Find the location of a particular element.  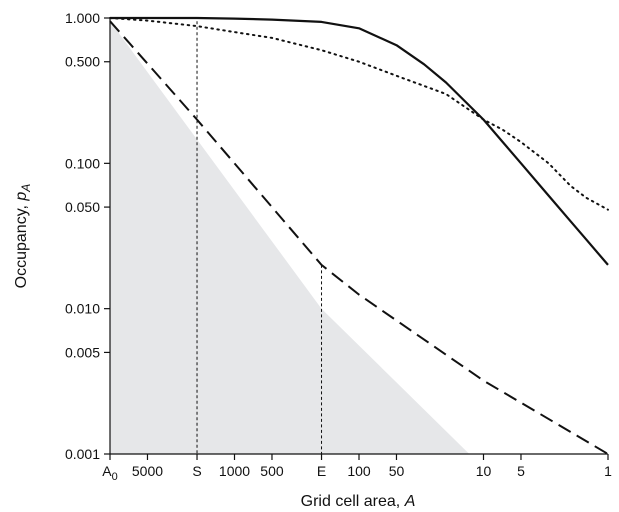

x-tick-label: 50 is located at coordinates (397, 471).